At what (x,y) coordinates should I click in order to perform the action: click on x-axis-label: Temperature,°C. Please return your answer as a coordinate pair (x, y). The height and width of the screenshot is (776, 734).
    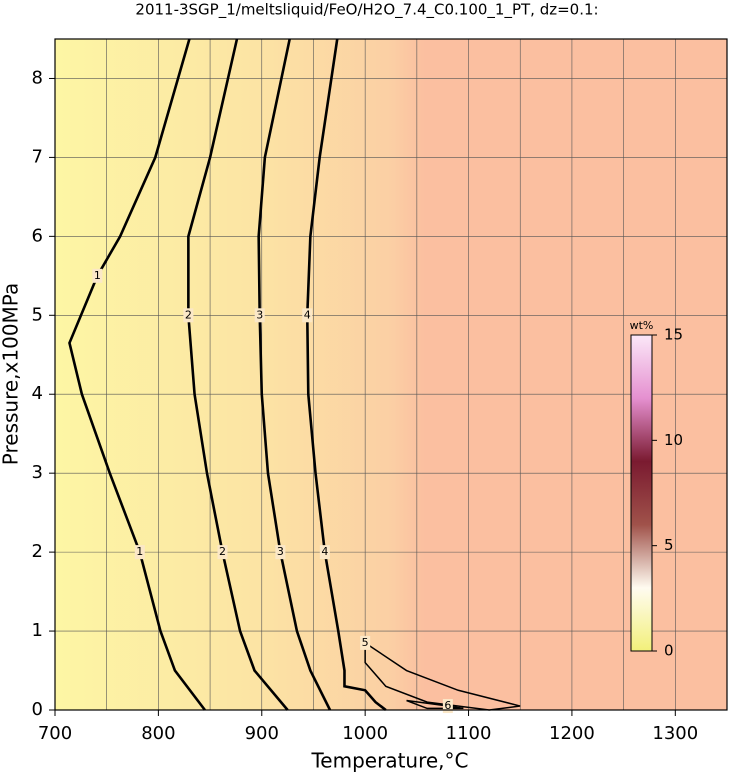
    Looking at the image, I should click on (389, 761).